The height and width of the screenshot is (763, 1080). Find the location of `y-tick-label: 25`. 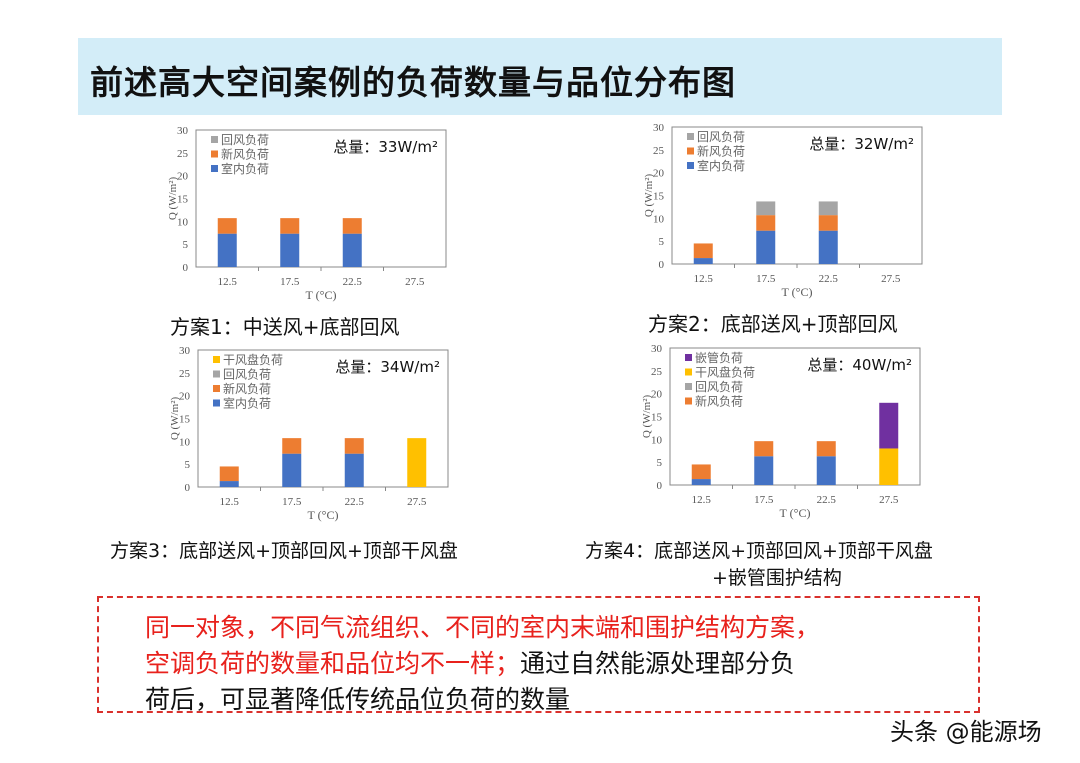

y-tick-label: 25 is located at coordinates (183, 154).